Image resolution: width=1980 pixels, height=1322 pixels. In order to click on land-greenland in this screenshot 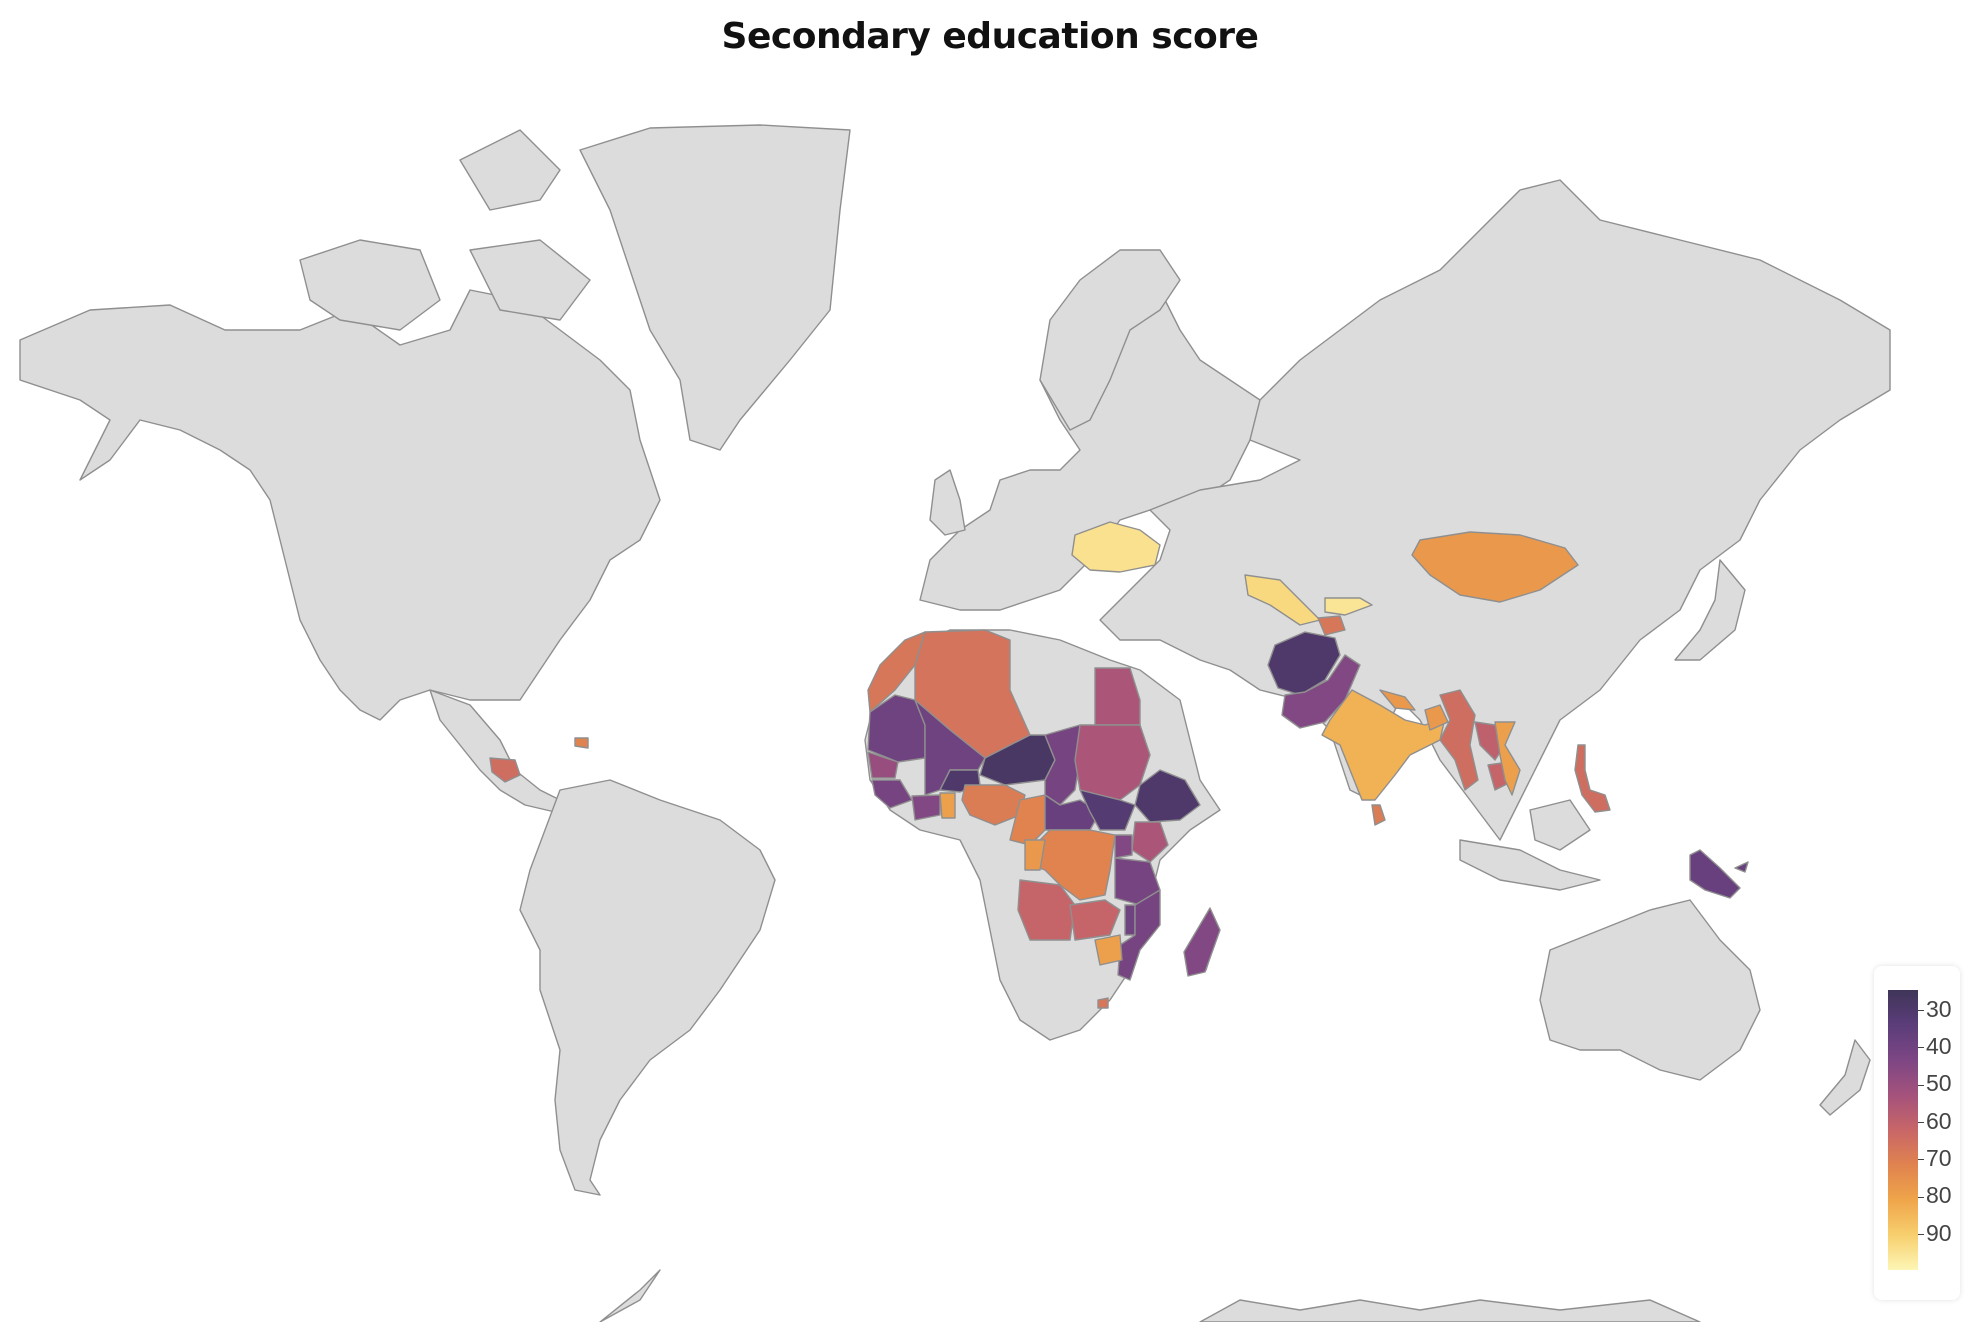, I will do `click(715, 287)`.